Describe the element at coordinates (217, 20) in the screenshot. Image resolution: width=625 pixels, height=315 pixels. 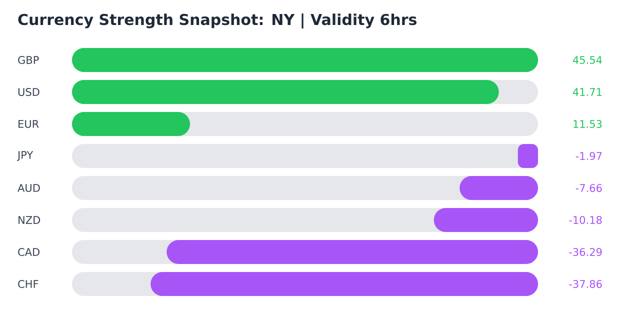
I see `chart-title: Currency Strength Snapshot: NY | Validity 6hrs` at that location.